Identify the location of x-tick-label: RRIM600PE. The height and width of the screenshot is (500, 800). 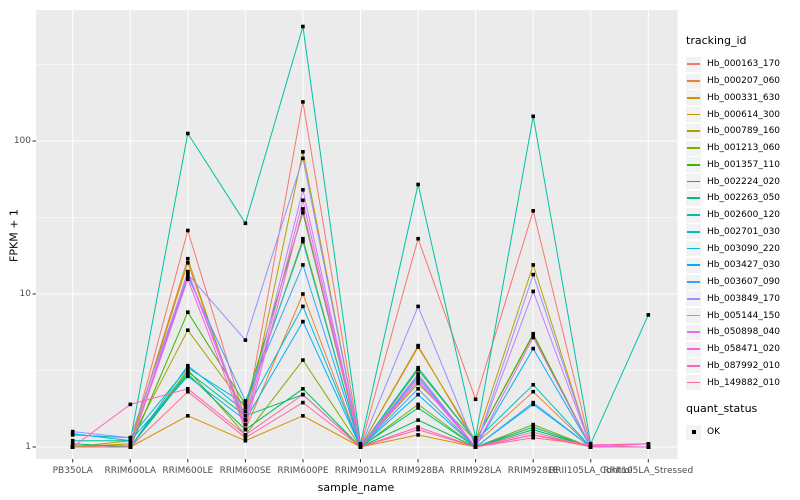
(303, 471).